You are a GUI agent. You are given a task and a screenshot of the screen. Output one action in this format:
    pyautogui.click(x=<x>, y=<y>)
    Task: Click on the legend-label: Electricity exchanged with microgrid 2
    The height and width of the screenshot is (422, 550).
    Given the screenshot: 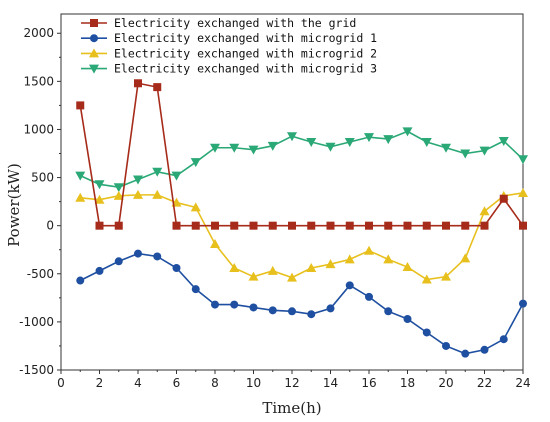 What is the action you would take?
    pyautogui.click(x=245, y=53)
    